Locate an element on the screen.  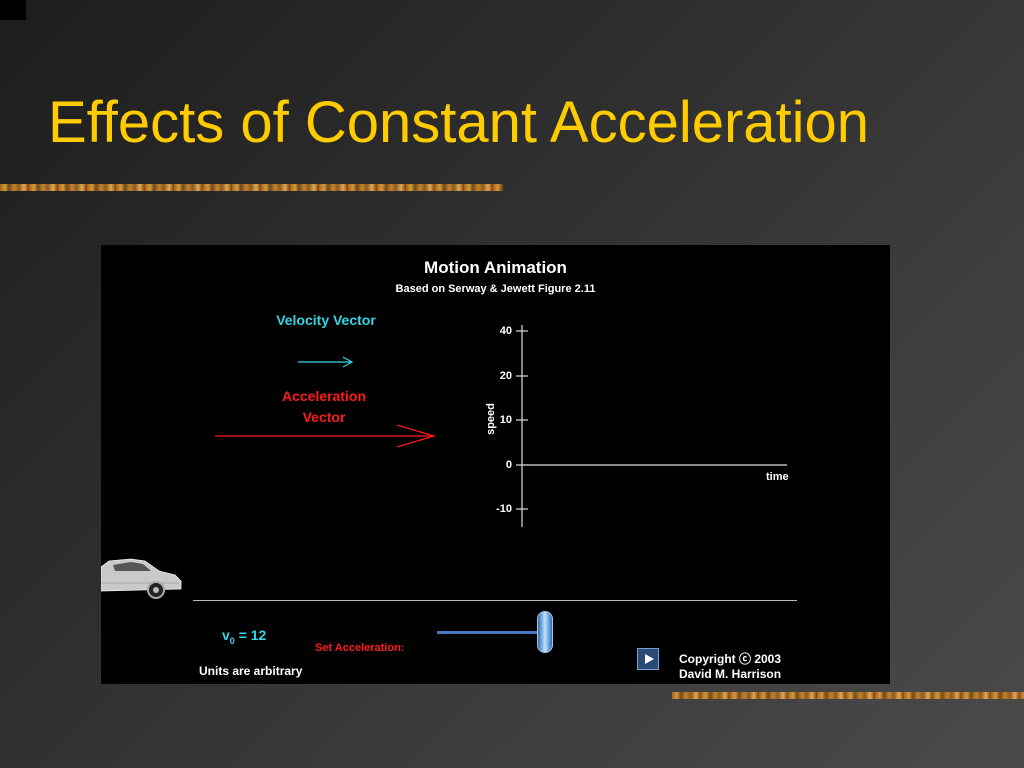
x-axis-label: time is located at coordinates (777, 477).